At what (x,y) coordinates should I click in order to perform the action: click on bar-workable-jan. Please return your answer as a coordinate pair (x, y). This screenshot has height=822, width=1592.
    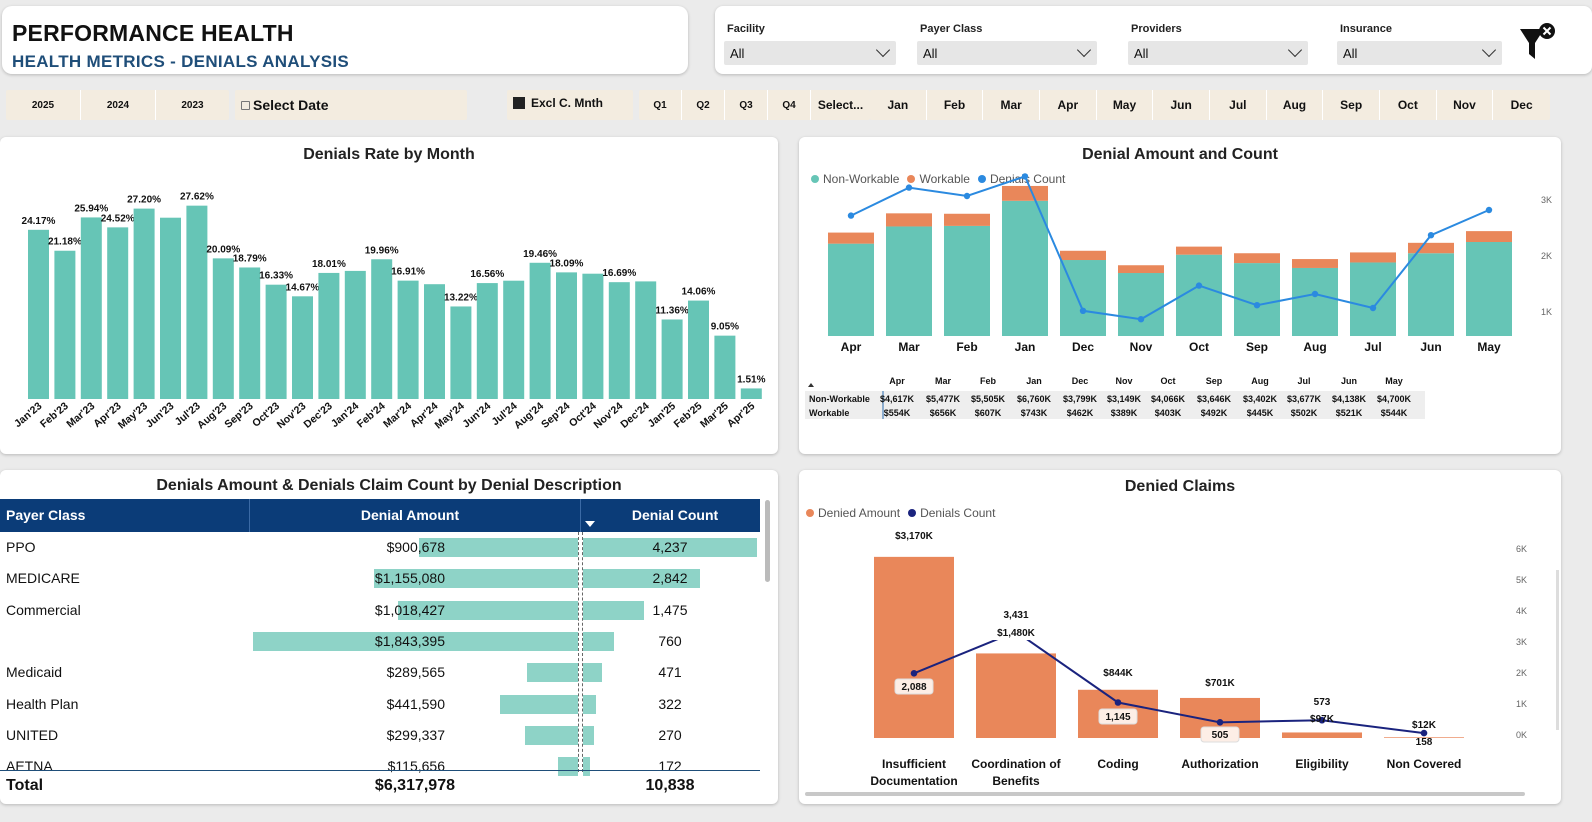
    Looking at the image, I should click on (1025, 193).